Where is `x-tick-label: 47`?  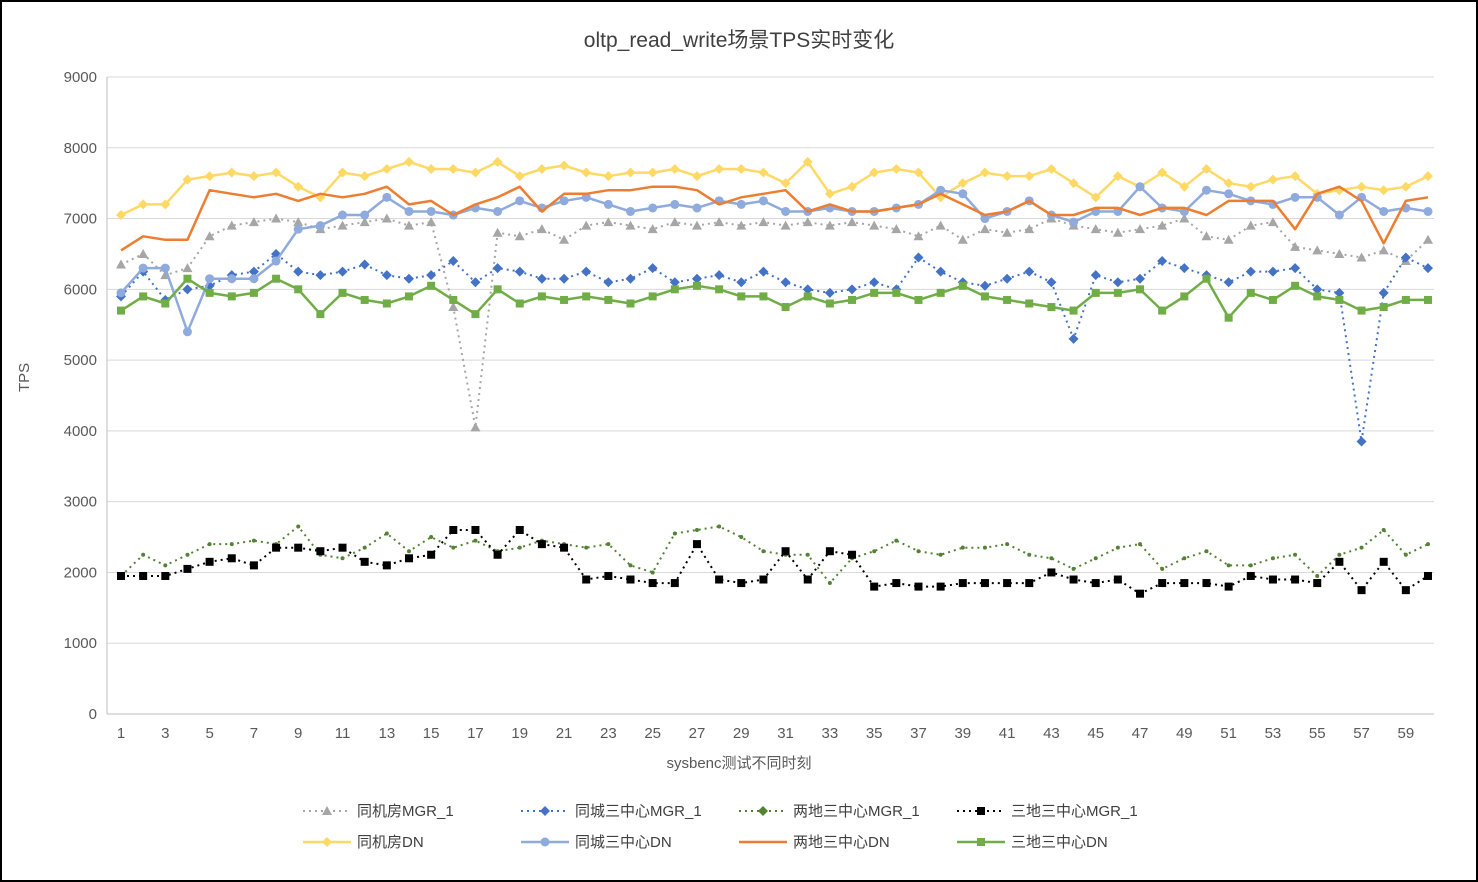
x-tick-label: 47 is located at coordinates (1140, 733).